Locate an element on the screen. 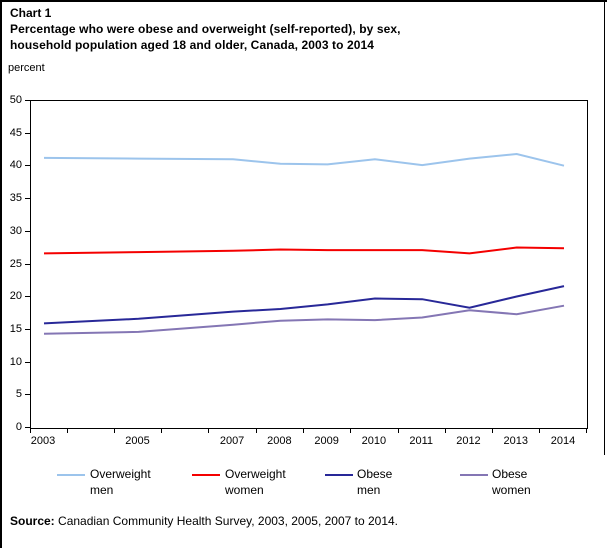  legend-label-obese-women: Obese women is located at coordinates (511, 482).